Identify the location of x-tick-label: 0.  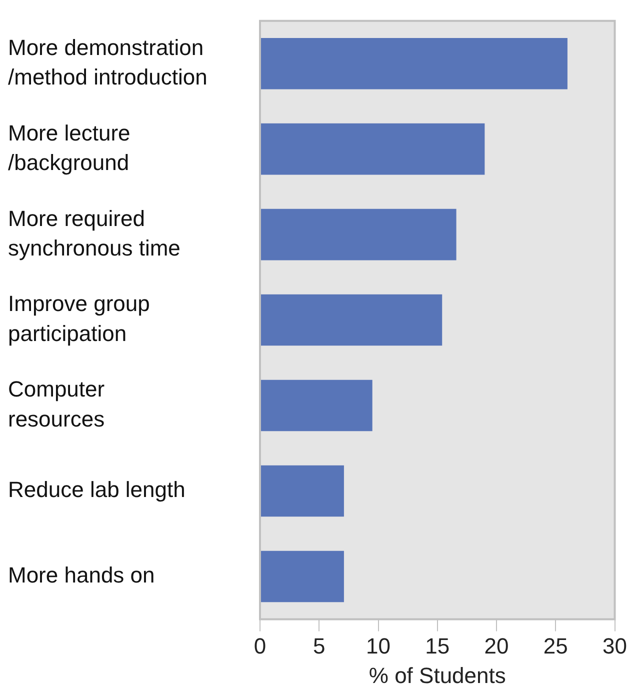
(260, 645).